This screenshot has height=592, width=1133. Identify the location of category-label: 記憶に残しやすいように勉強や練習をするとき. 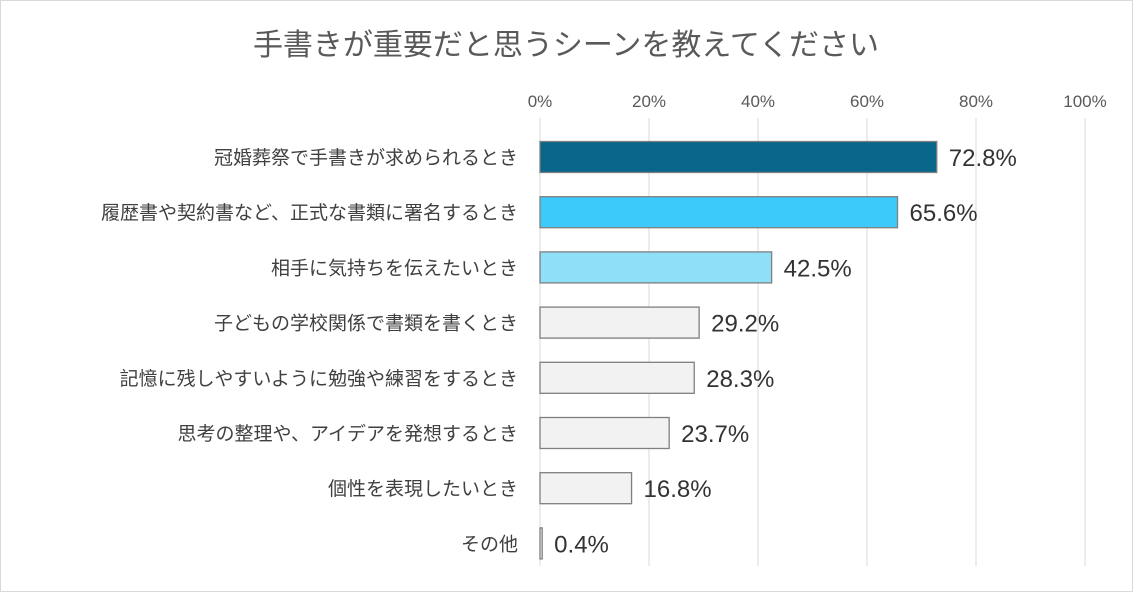
(319, 379).